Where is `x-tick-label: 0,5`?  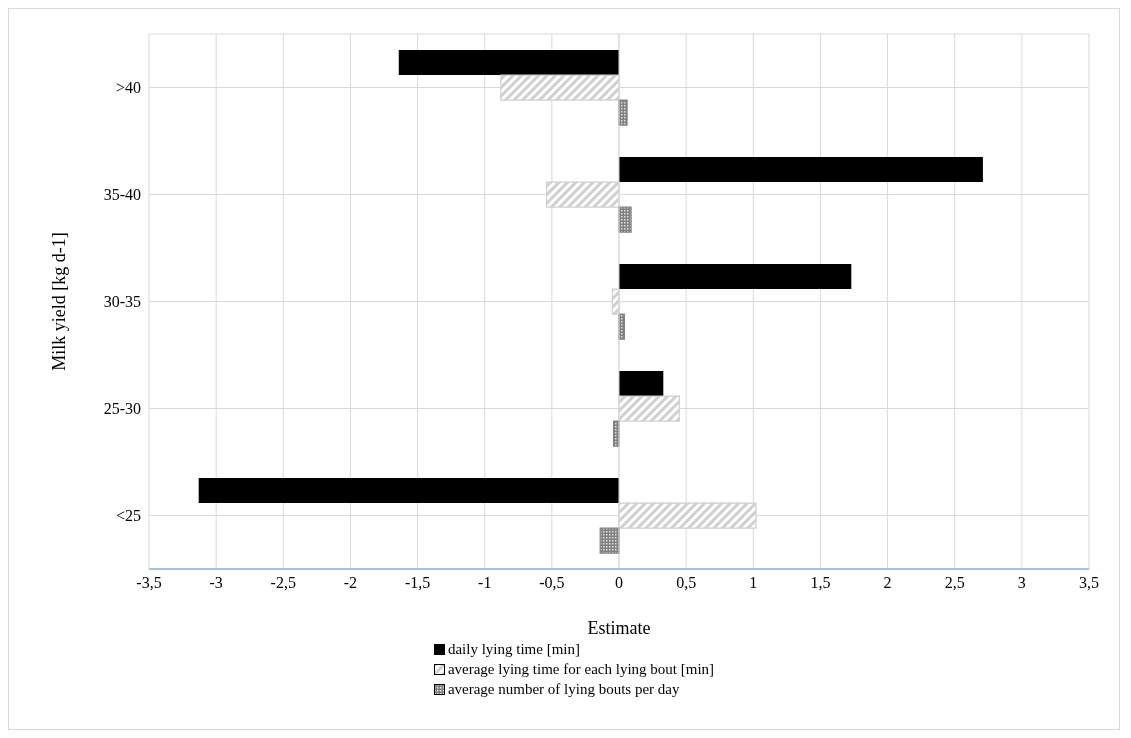 x-tick-label: 0,5 is located at coordinates (686, 583).